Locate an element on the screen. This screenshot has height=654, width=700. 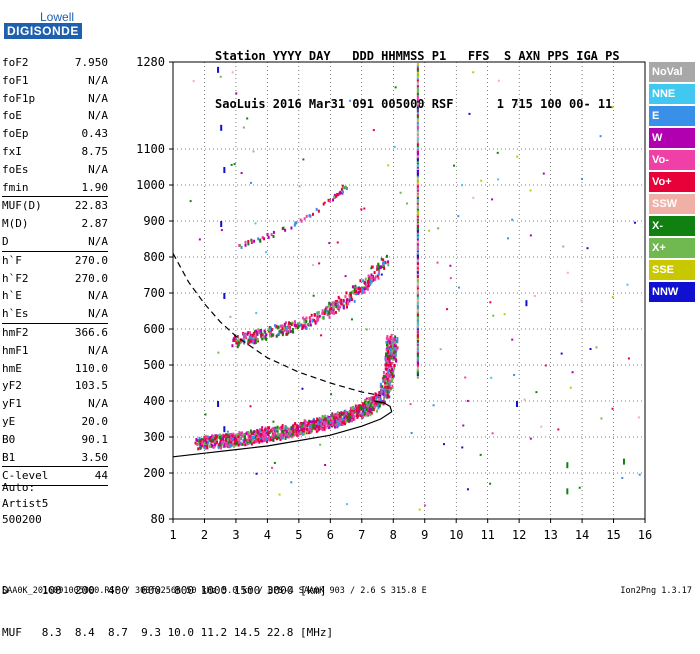
param-value: N/A is located at coordinates (98, 241).